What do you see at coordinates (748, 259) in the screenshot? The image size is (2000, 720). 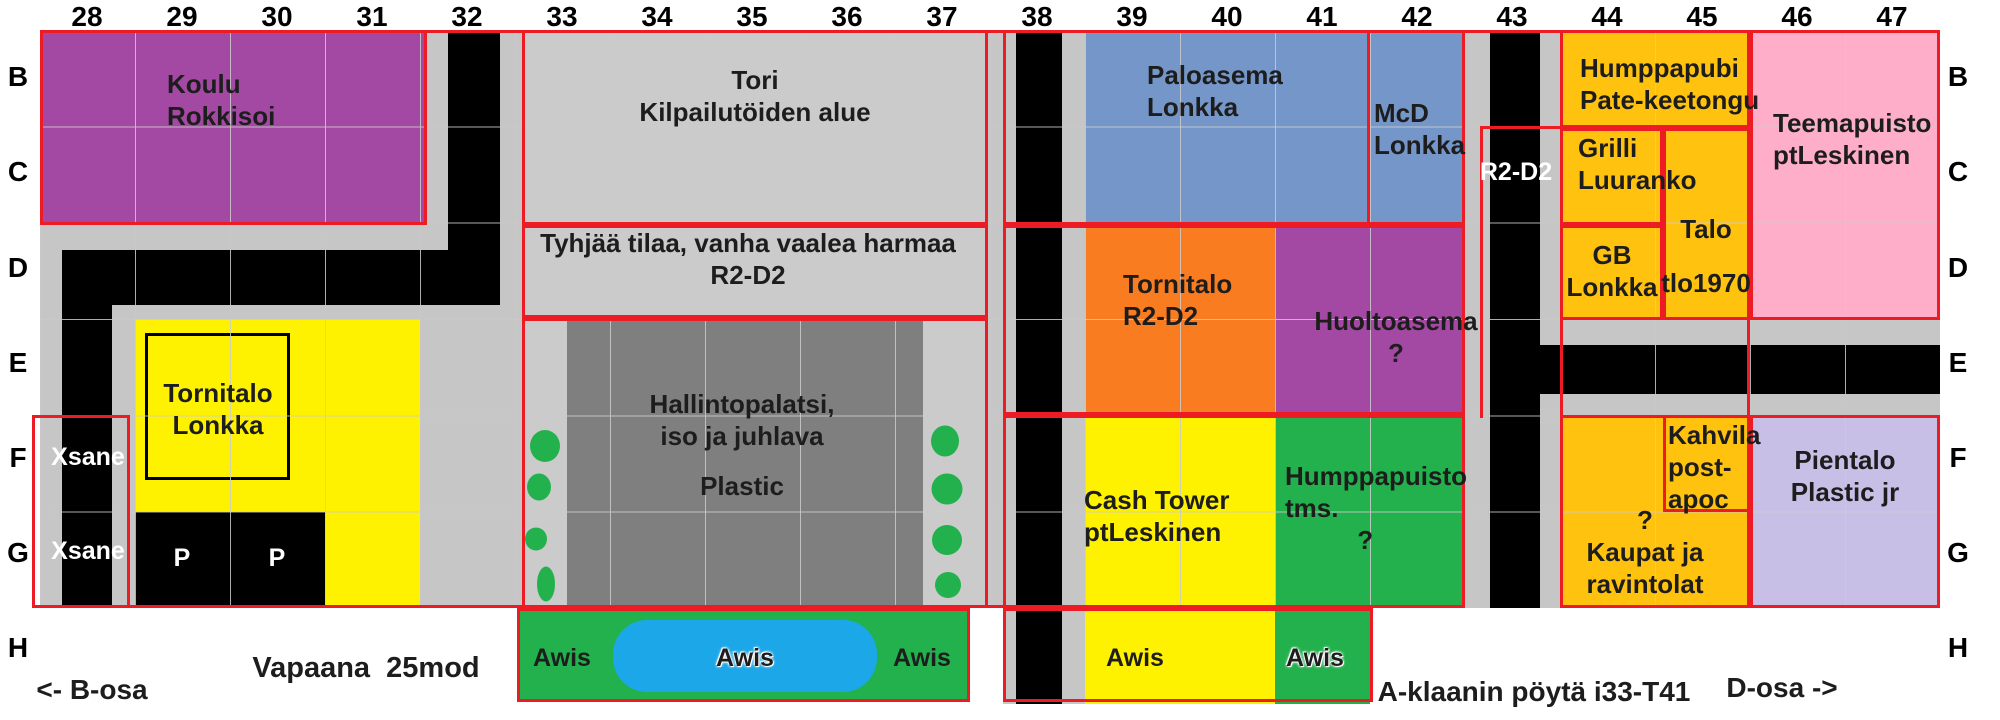 I see `label-tyhjaa: Tyhjää tilaa, vanha vaalea harmaa R2-D2` at bounding box center [748, 259].